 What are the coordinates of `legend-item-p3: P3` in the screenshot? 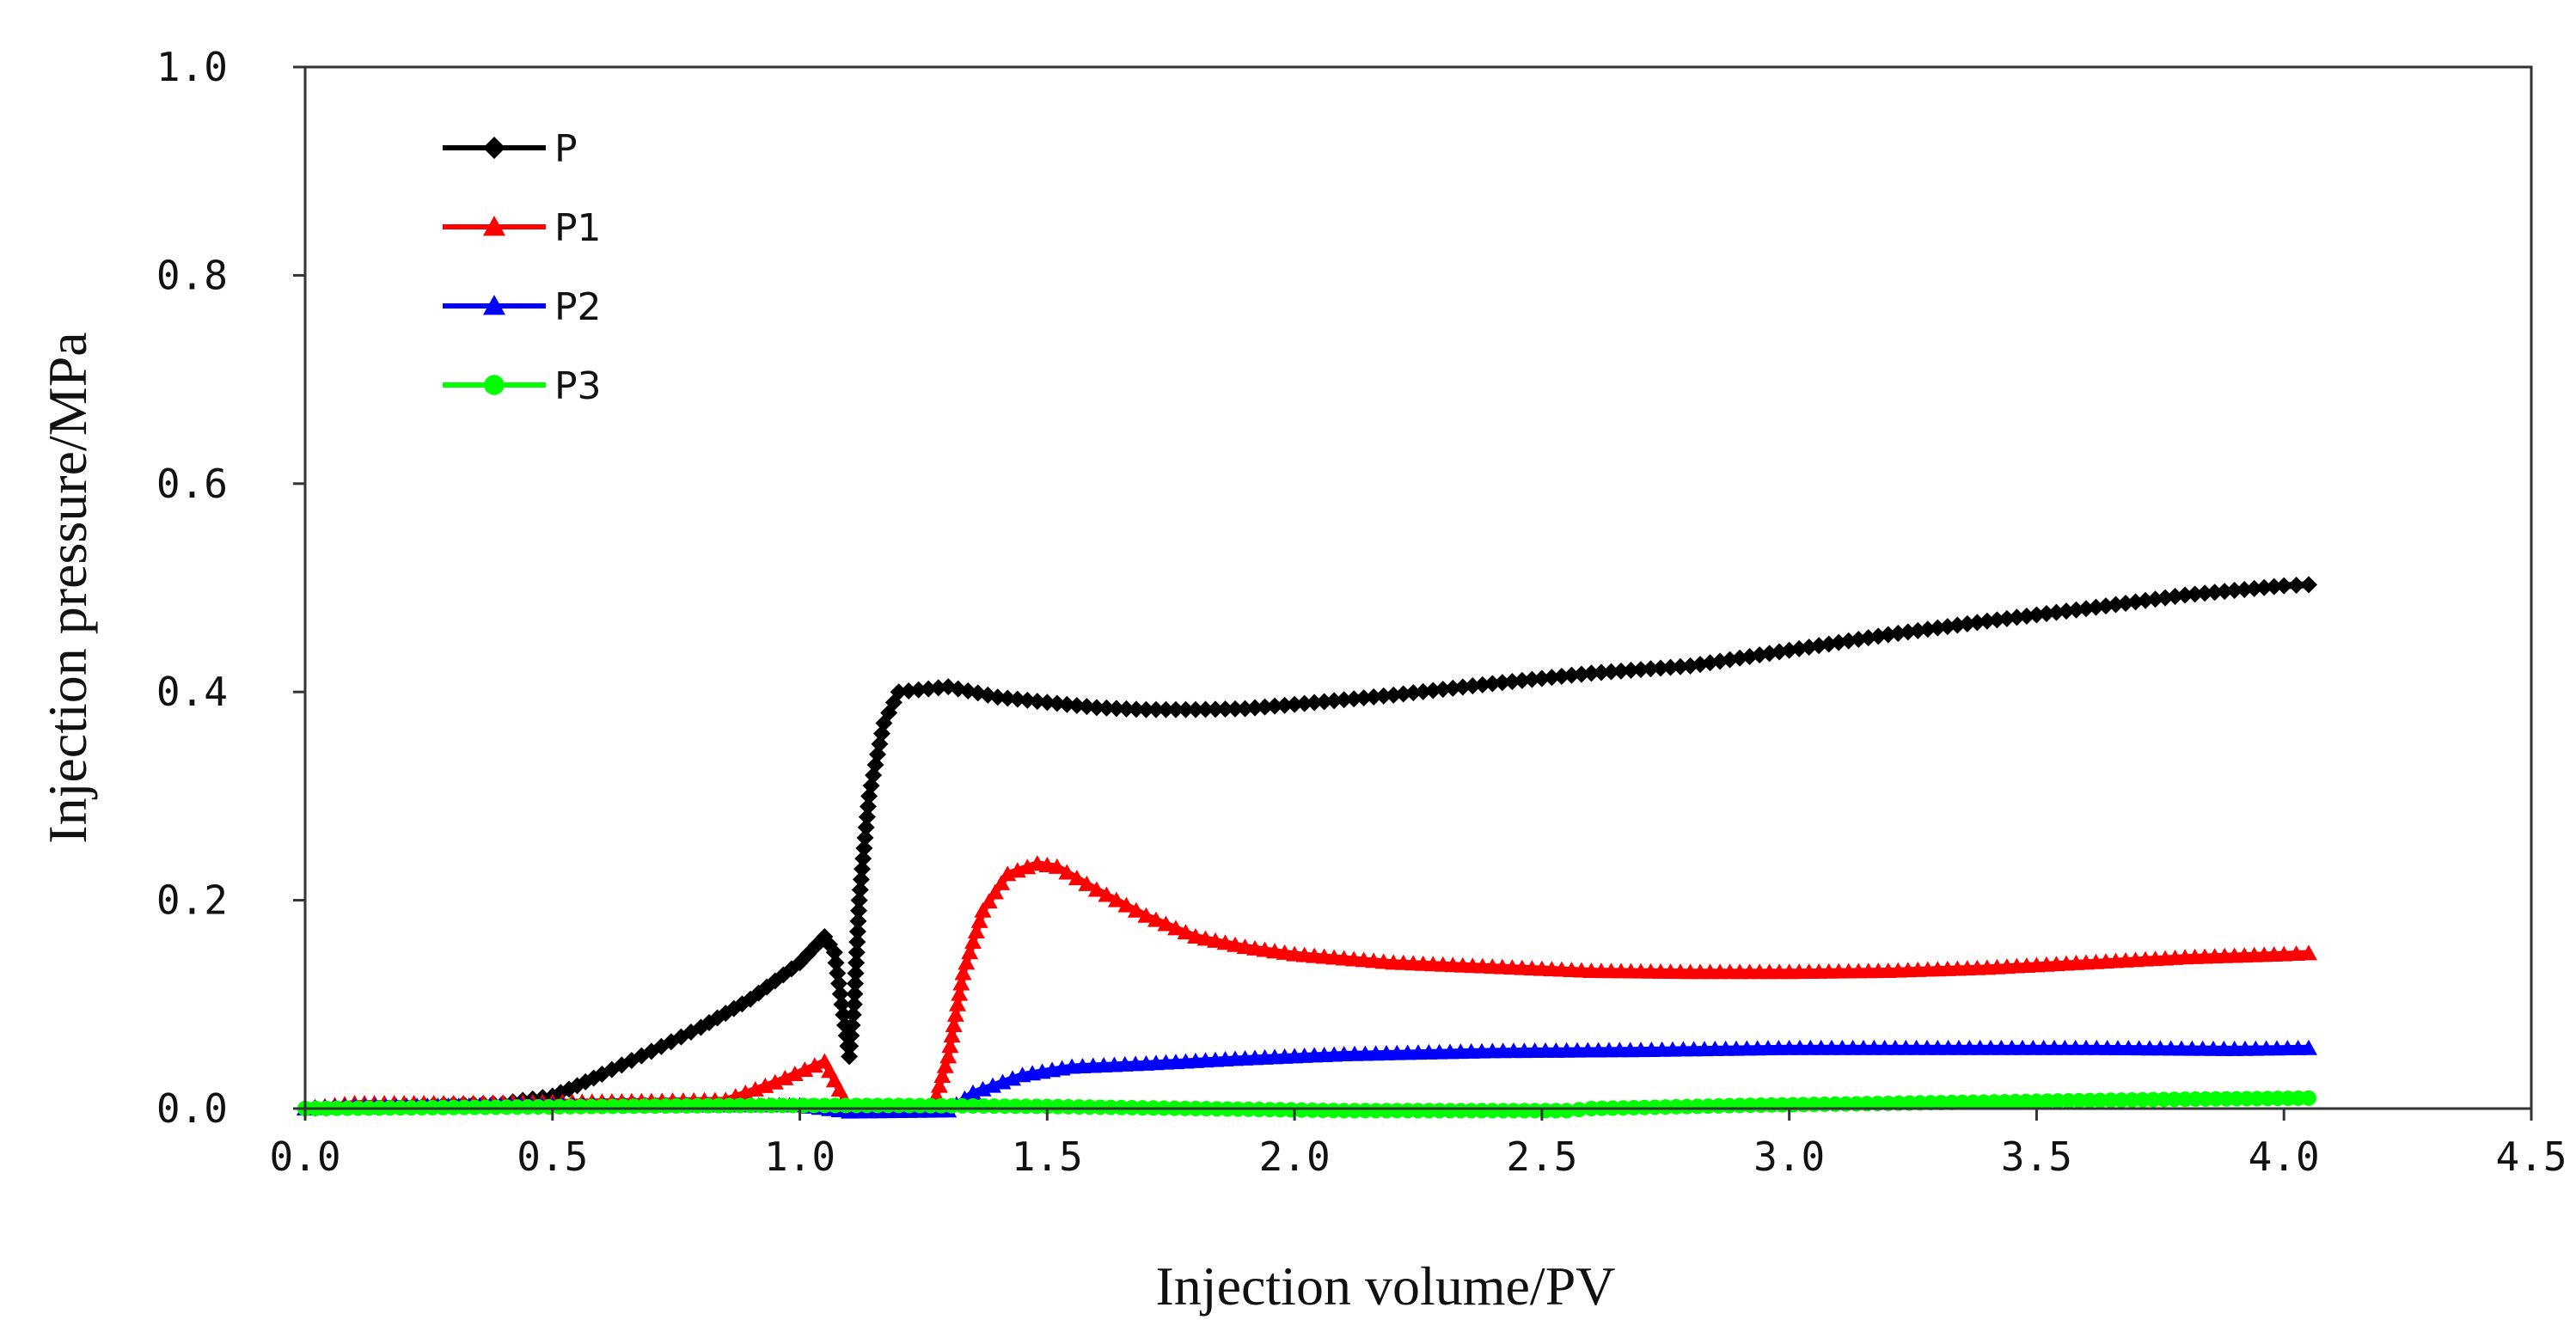 It's located at (522, 386).